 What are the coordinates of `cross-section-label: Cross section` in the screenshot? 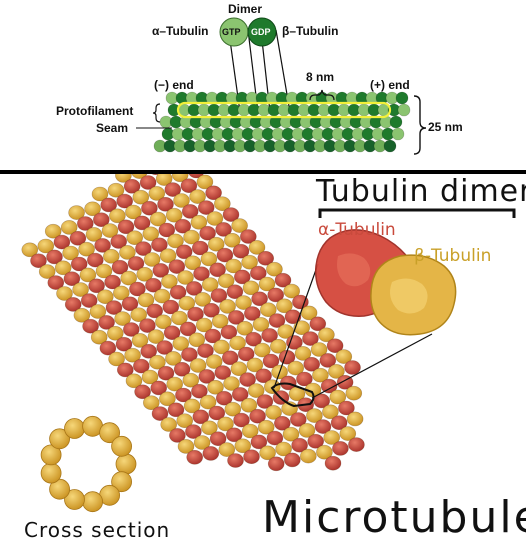 It's located at (97, 530).